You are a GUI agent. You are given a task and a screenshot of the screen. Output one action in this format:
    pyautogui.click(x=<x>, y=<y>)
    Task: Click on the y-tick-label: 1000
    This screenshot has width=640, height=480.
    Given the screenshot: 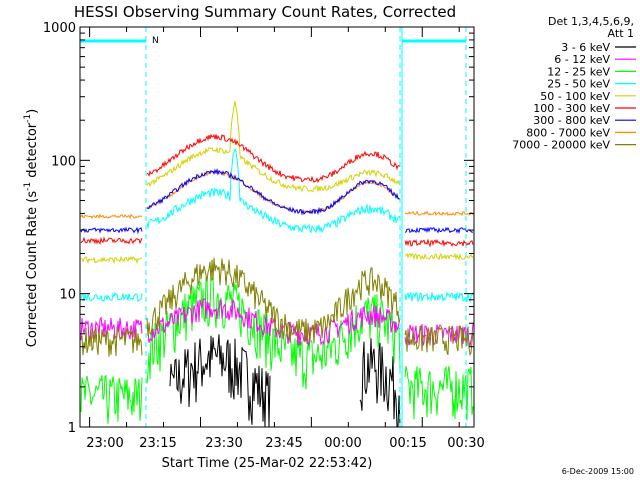 What is the action you would take?
    pyautogui.click(x=59, y=28)
    